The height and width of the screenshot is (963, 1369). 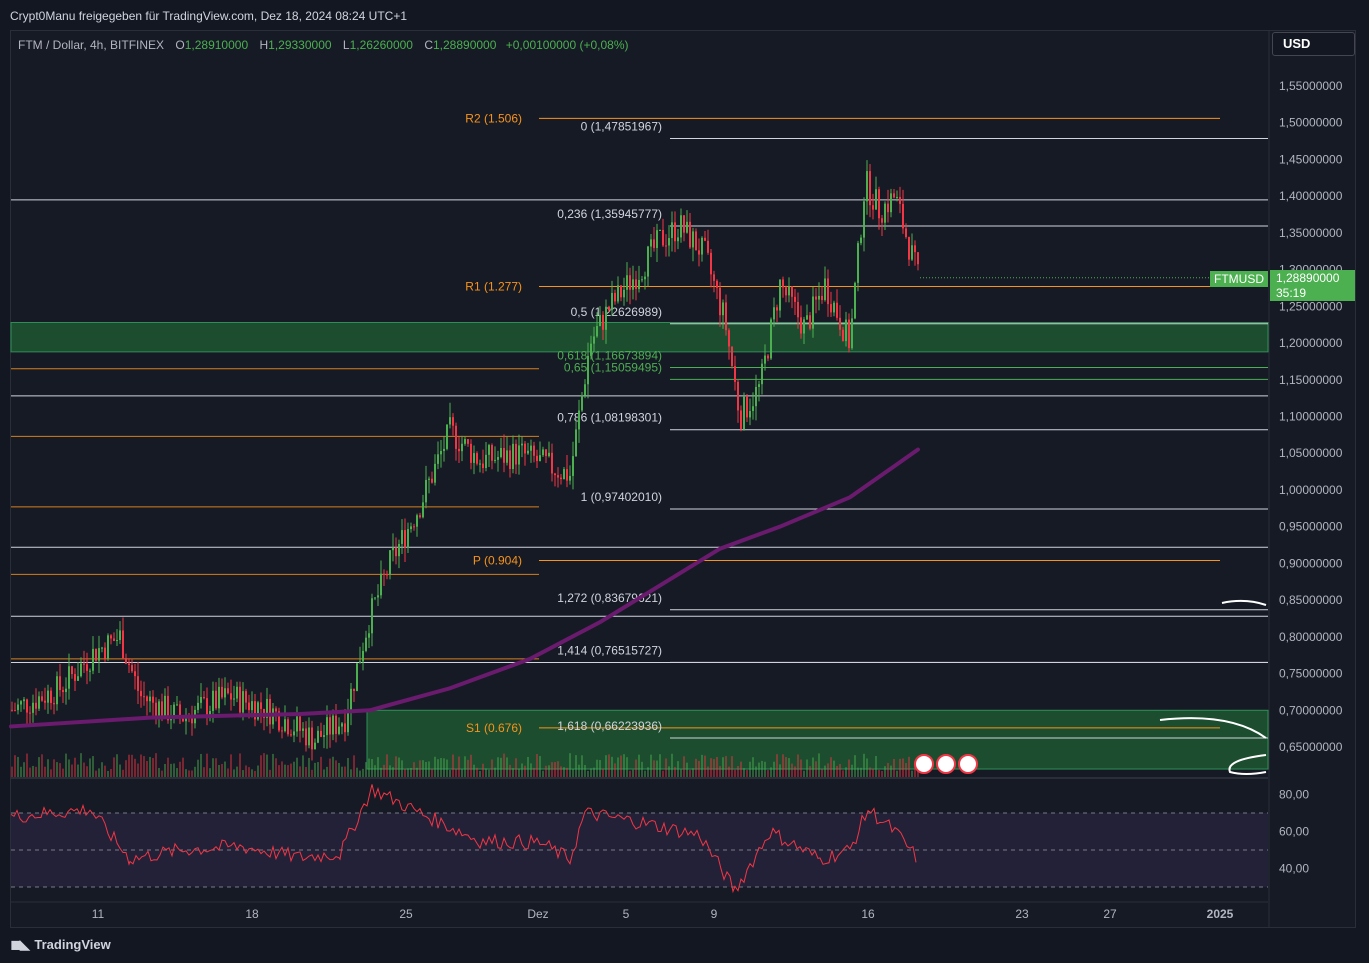 I want to click on price-tick-label: 0,80000000, so click(x=1311, y=637).